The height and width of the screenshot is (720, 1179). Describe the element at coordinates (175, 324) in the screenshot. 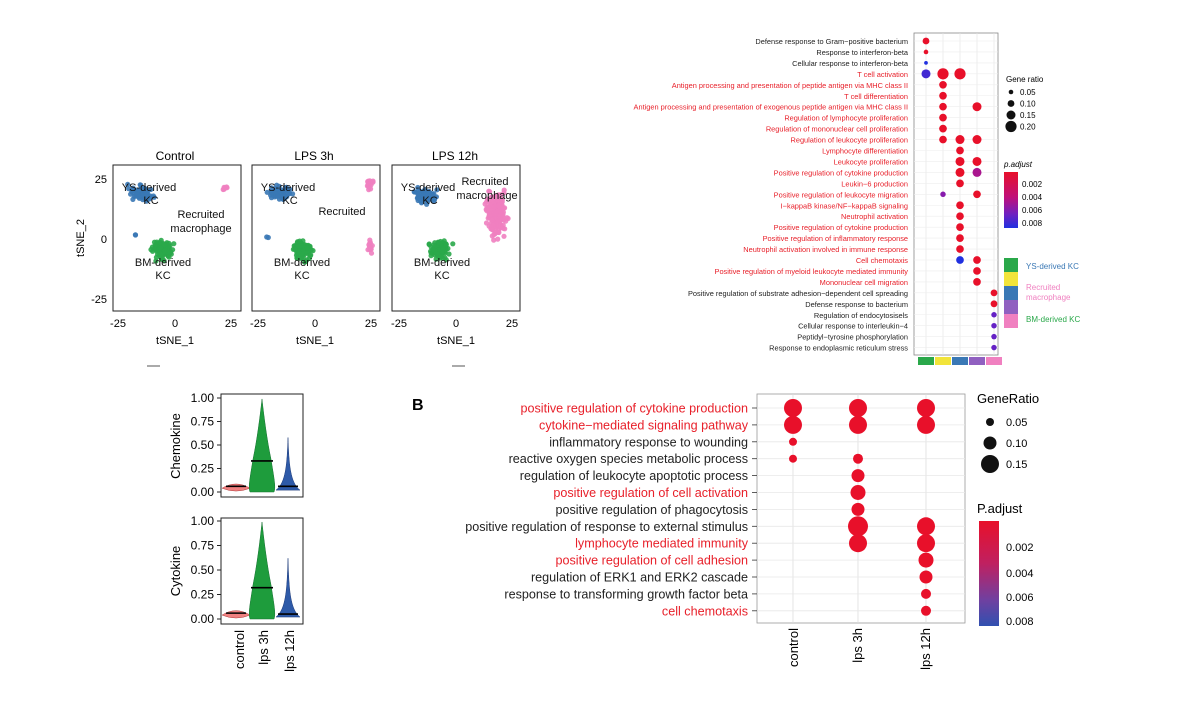

I see `tsne-xtick-a2: 0` at that location.